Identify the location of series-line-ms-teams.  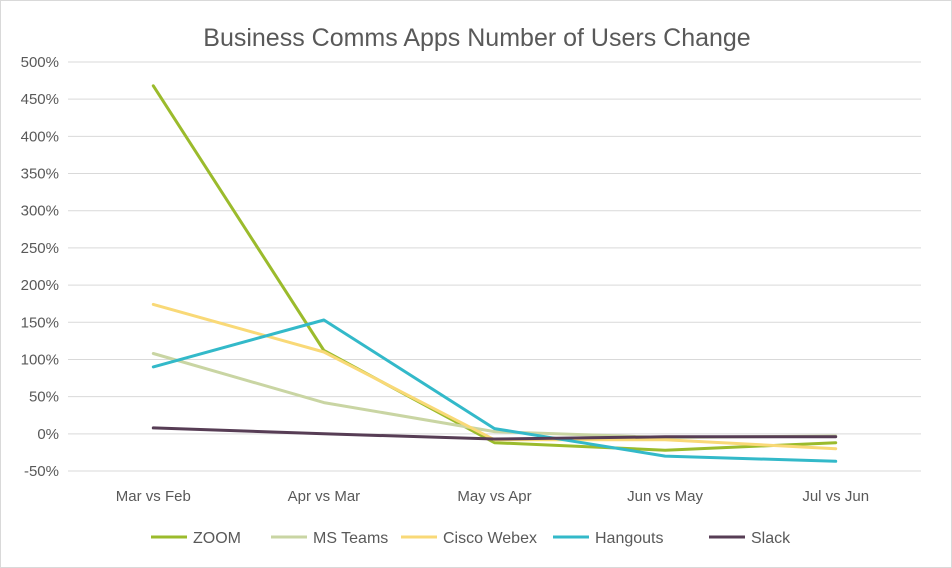
(494, 395).